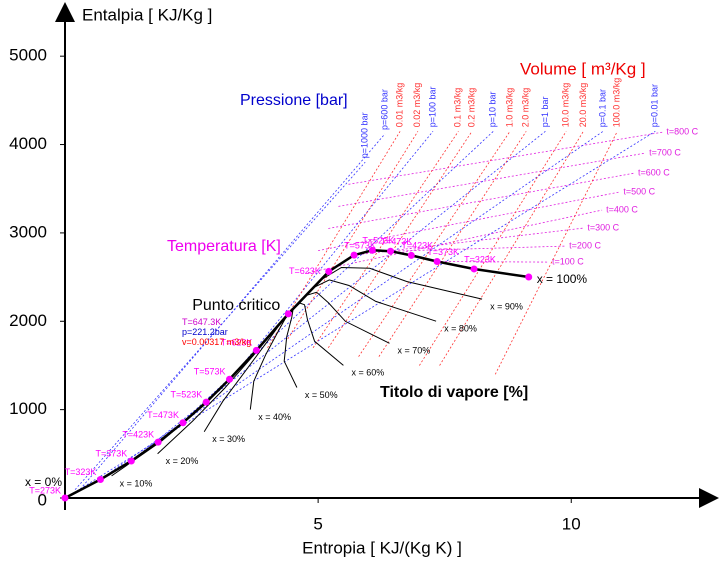  What do you see at coordinates (568, 261) in the screenshot?
I see `isotherm-label: t=100 C` at bounding box center [568, 261].